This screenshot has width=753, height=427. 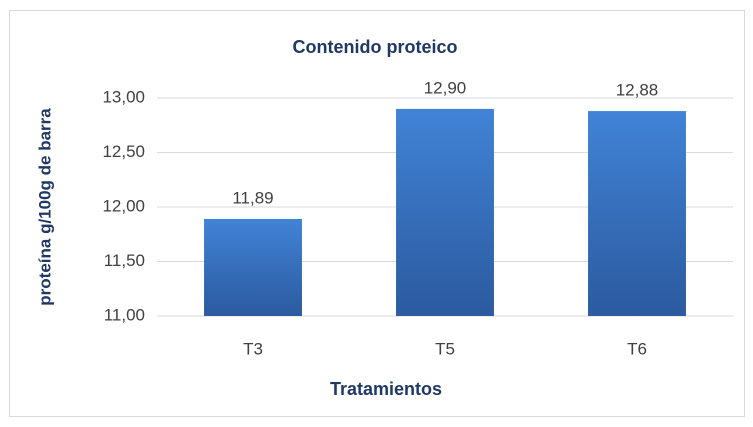 What do you see at coordinates (123, 151) in the screenshot?
I see `y-tick-label: 12,50` at bounding box center [123, 151].